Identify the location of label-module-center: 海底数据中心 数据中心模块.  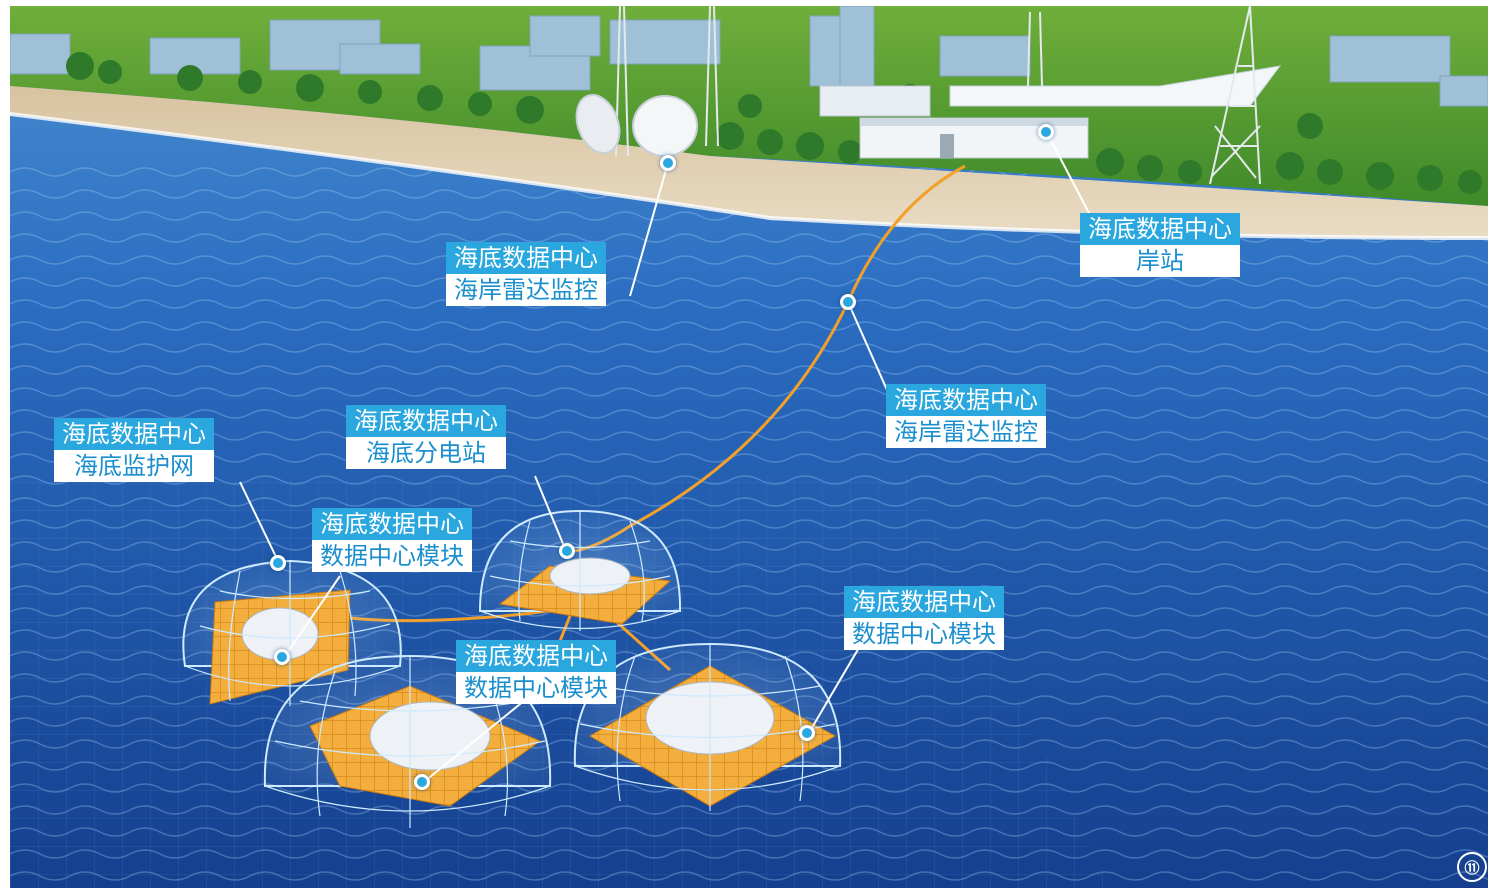
(536, 672).